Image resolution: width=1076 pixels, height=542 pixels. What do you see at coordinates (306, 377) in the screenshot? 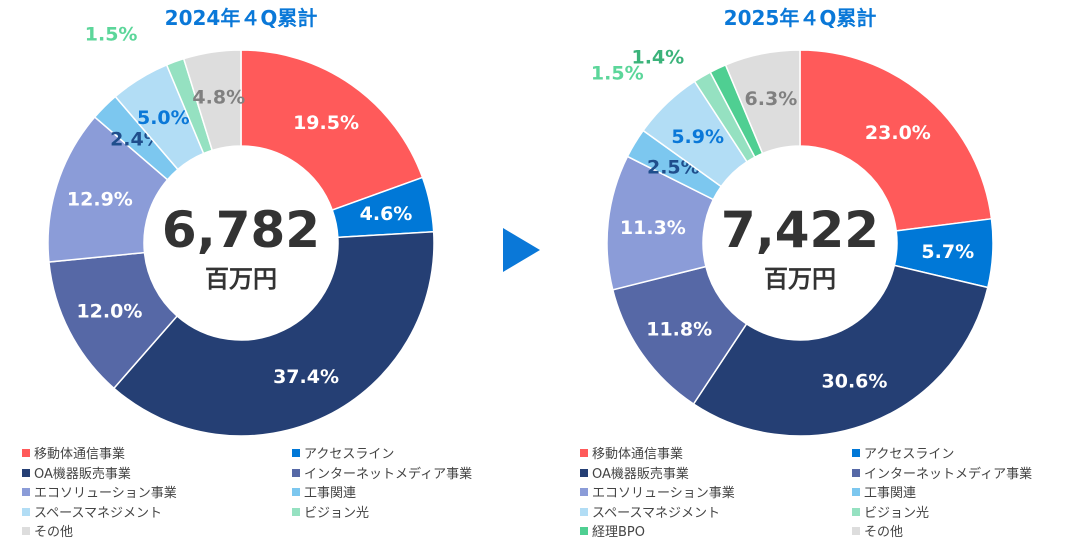
I see `data-label: 37.4%` at bounding box center [306, 377].